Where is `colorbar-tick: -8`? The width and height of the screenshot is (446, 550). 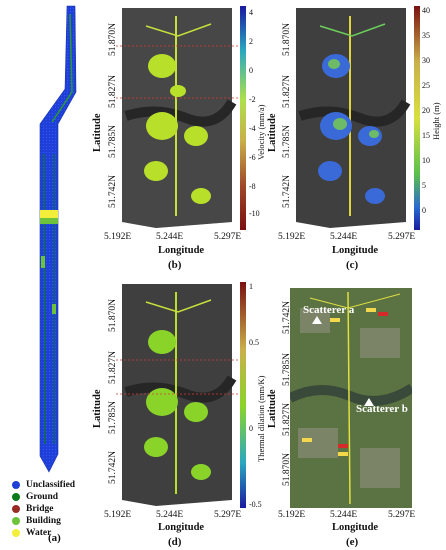
colorbar-tick: -8 is located at coordinates (252, 186).